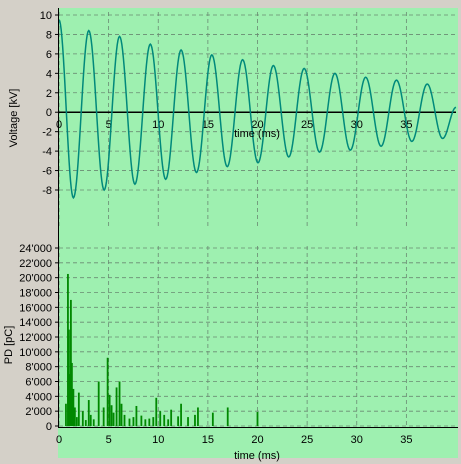  What do you see at coordinates (35, 308) in the screenshot?
I see `pd-y-tick-label: 16'000` at bounding box center [35, 308].